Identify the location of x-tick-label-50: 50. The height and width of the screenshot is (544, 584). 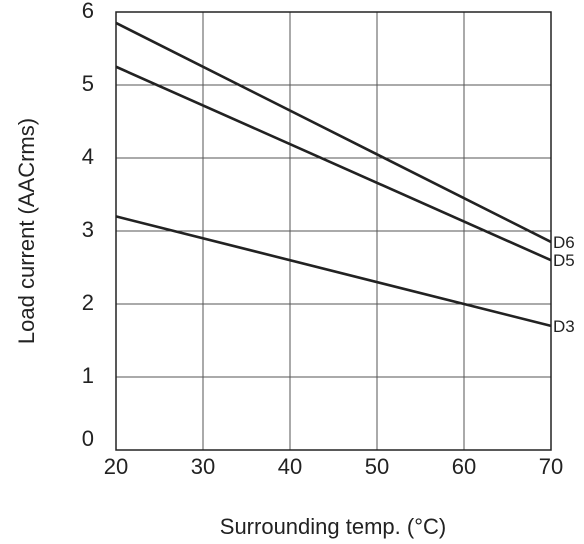
(377, 466).